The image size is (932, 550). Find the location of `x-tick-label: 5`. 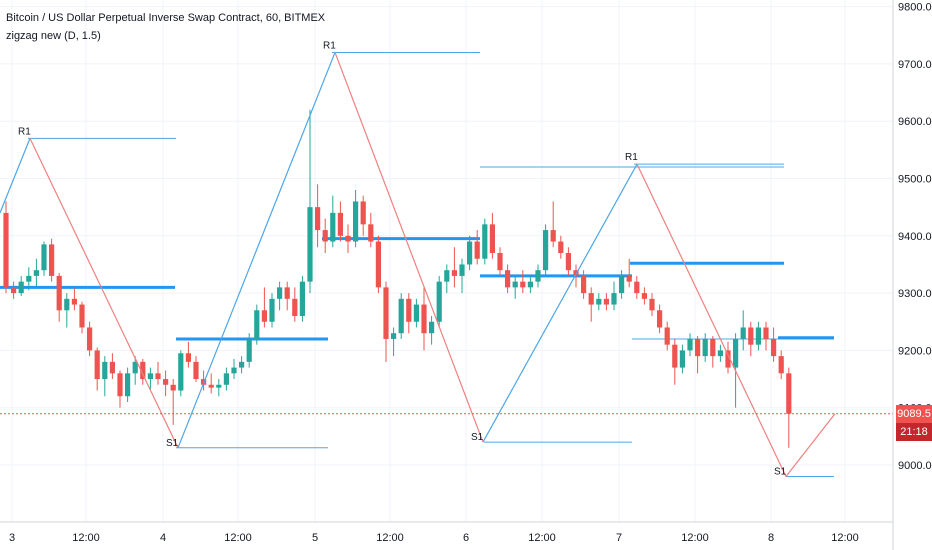

x-tick-label: 5 is located at coordinates (315, 538).